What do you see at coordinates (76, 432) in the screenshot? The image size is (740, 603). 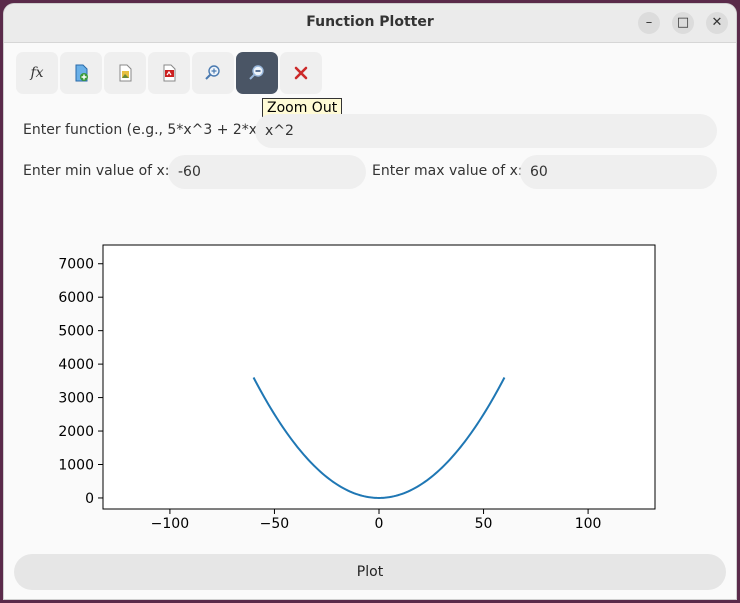 I see `y-tick-label: 2000` at bounding box center [76, 432].